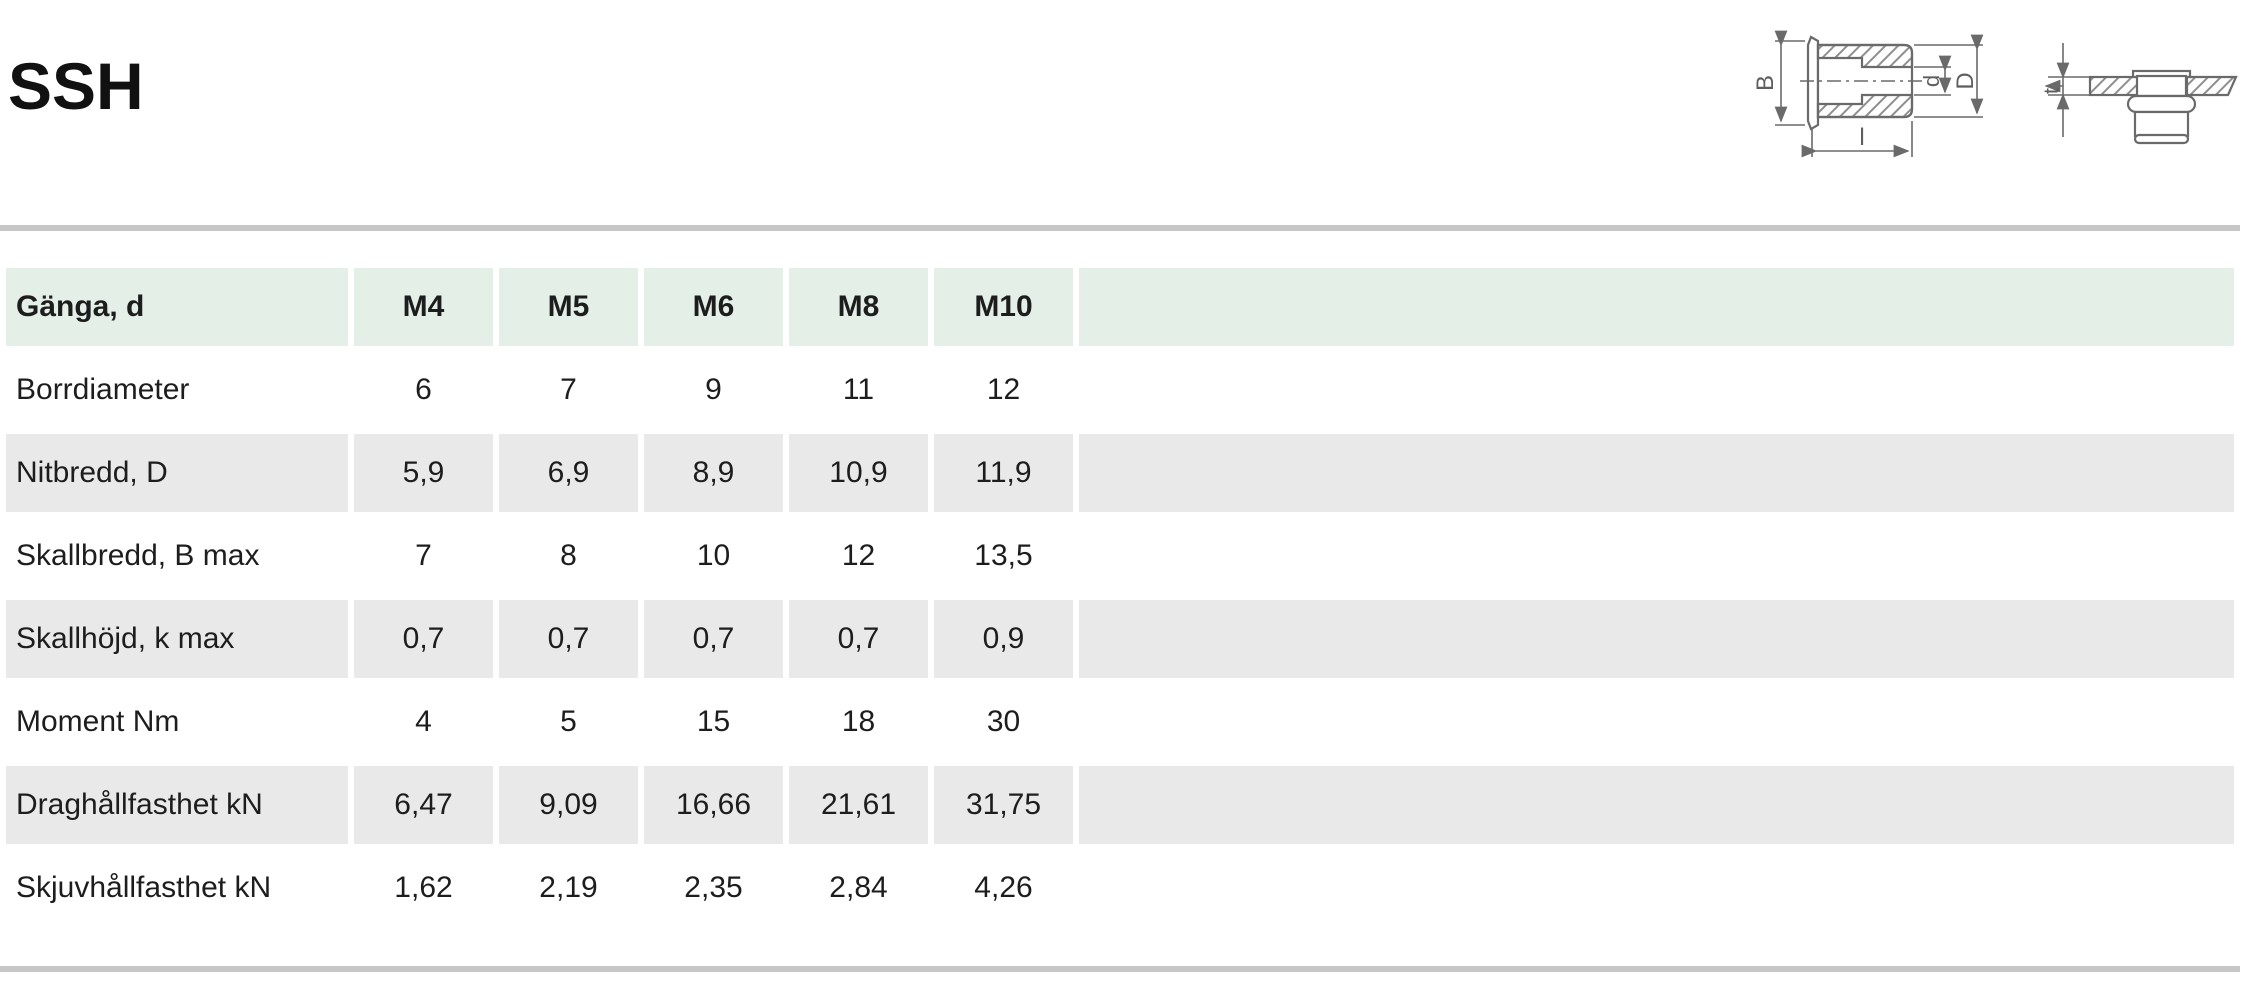  I want to click on row-value: 8, so click(568, 555).